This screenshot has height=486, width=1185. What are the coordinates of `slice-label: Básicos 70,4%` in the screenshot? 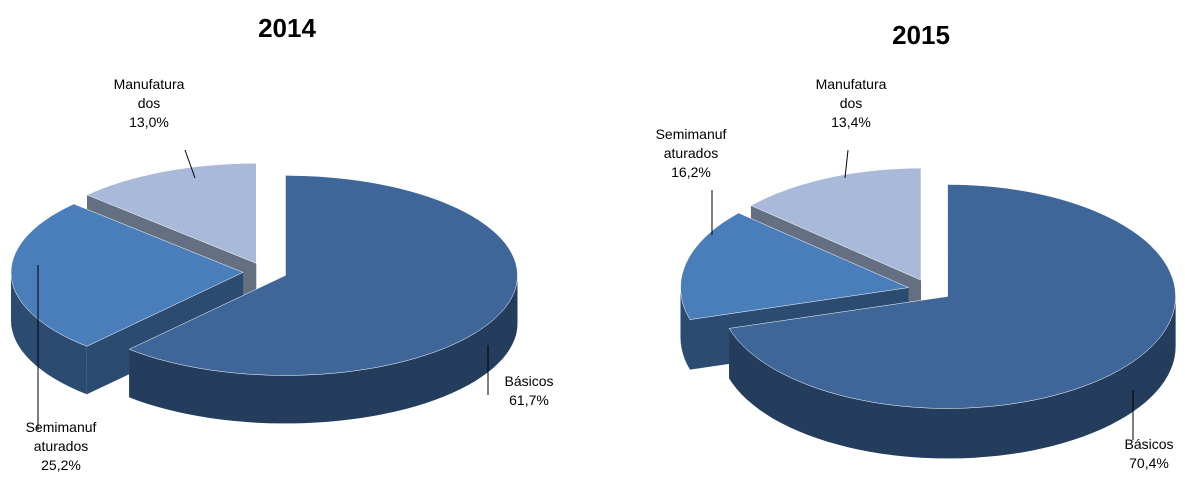 It's located at (1147, 454).